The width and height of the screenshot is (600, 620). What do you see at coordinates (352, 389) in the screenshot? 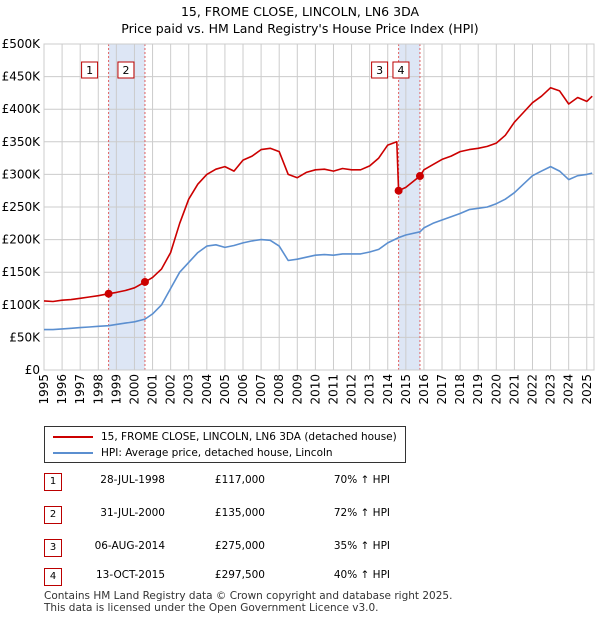
I see `x-tick-label: 2012` at bounding box center [352, 389].